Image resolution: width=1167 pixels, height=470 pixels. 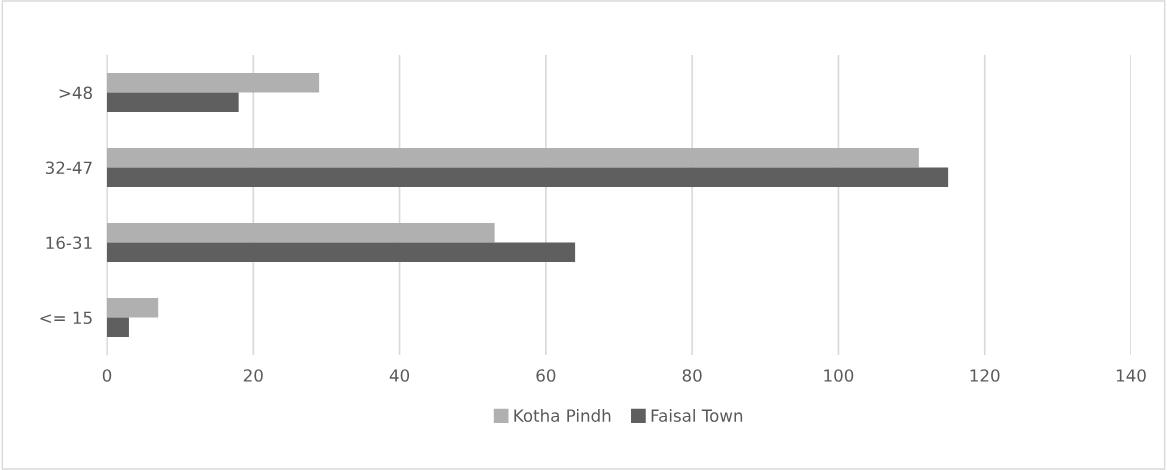 I want to click on x-tick-label: 100, so click(x=839, y=375).